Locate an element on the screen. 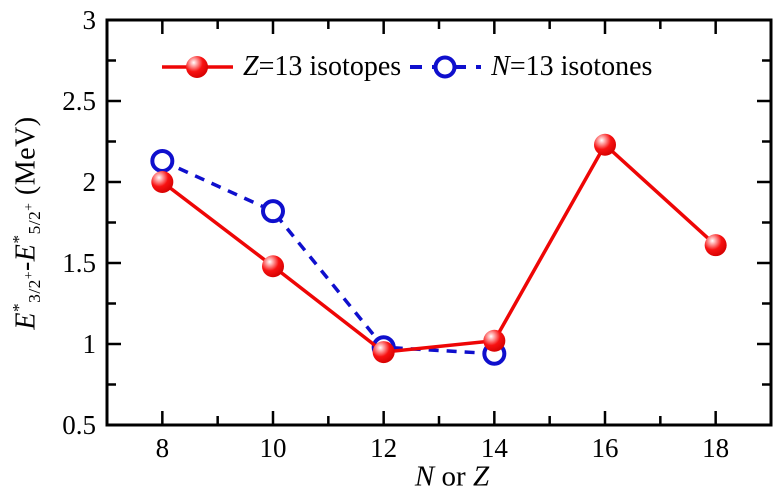  legend-sample-z13 is located at coordinates (197, 67).